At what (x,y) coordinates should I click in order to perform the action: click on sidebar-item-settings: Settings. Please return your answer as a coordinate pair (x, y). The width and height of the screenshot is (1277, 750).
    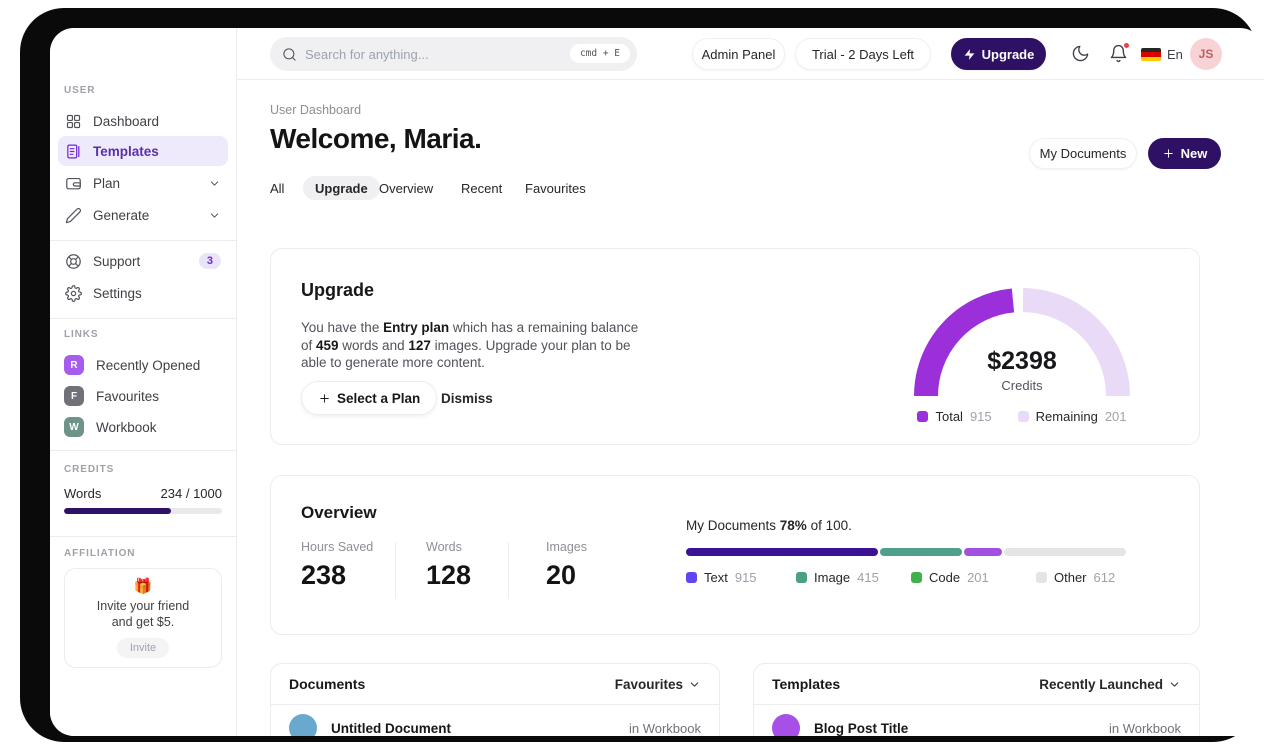
    Looking at the image, I should click on (143, 293).